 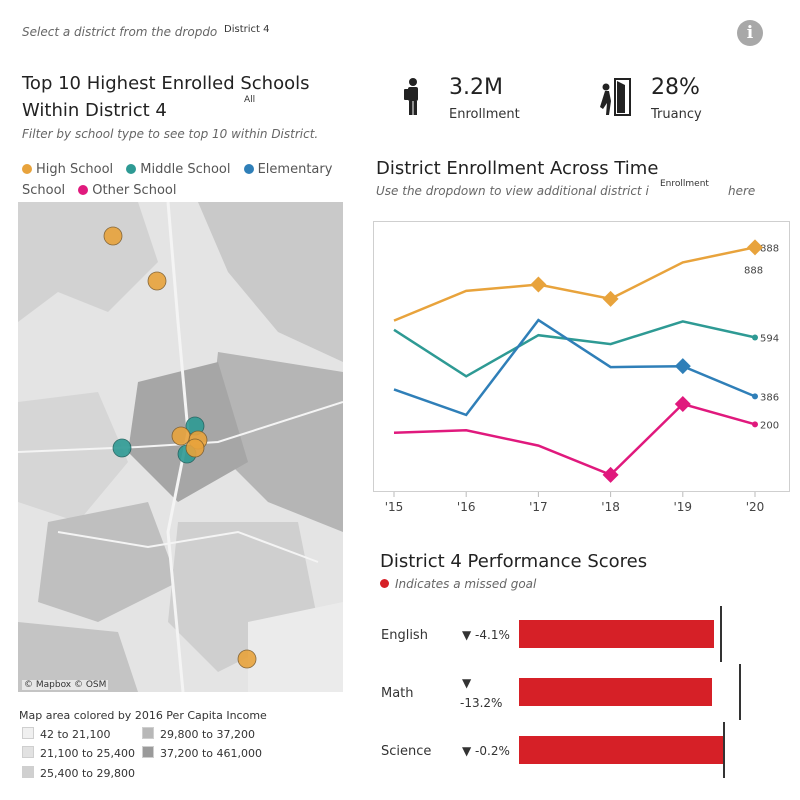 I want to click on series-line-high, so click(x=574, y=284).